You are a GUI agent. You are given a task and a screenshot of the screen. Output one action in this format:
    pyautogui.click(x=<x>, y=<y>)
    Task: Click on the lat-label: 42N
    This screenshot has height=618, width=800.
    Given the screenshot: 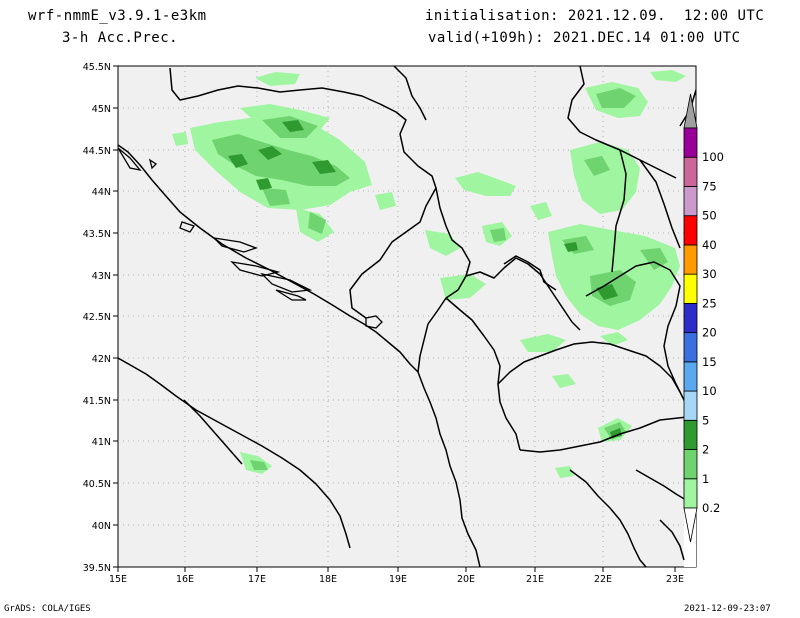 What is the action you would take?
    pyautogui.click(x=101, y=359)
    